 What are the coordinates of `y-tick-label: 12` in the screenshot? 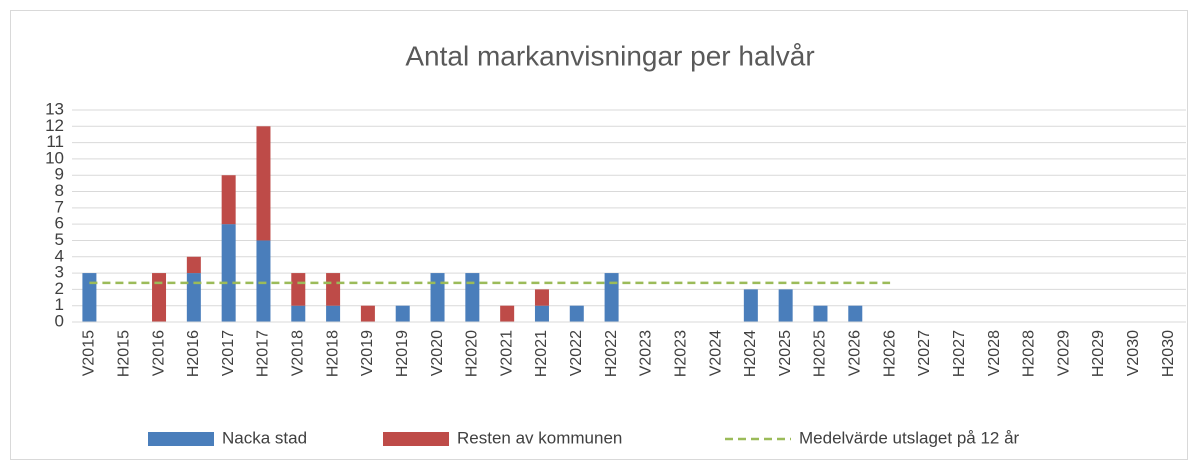 It's located at (54, 125).